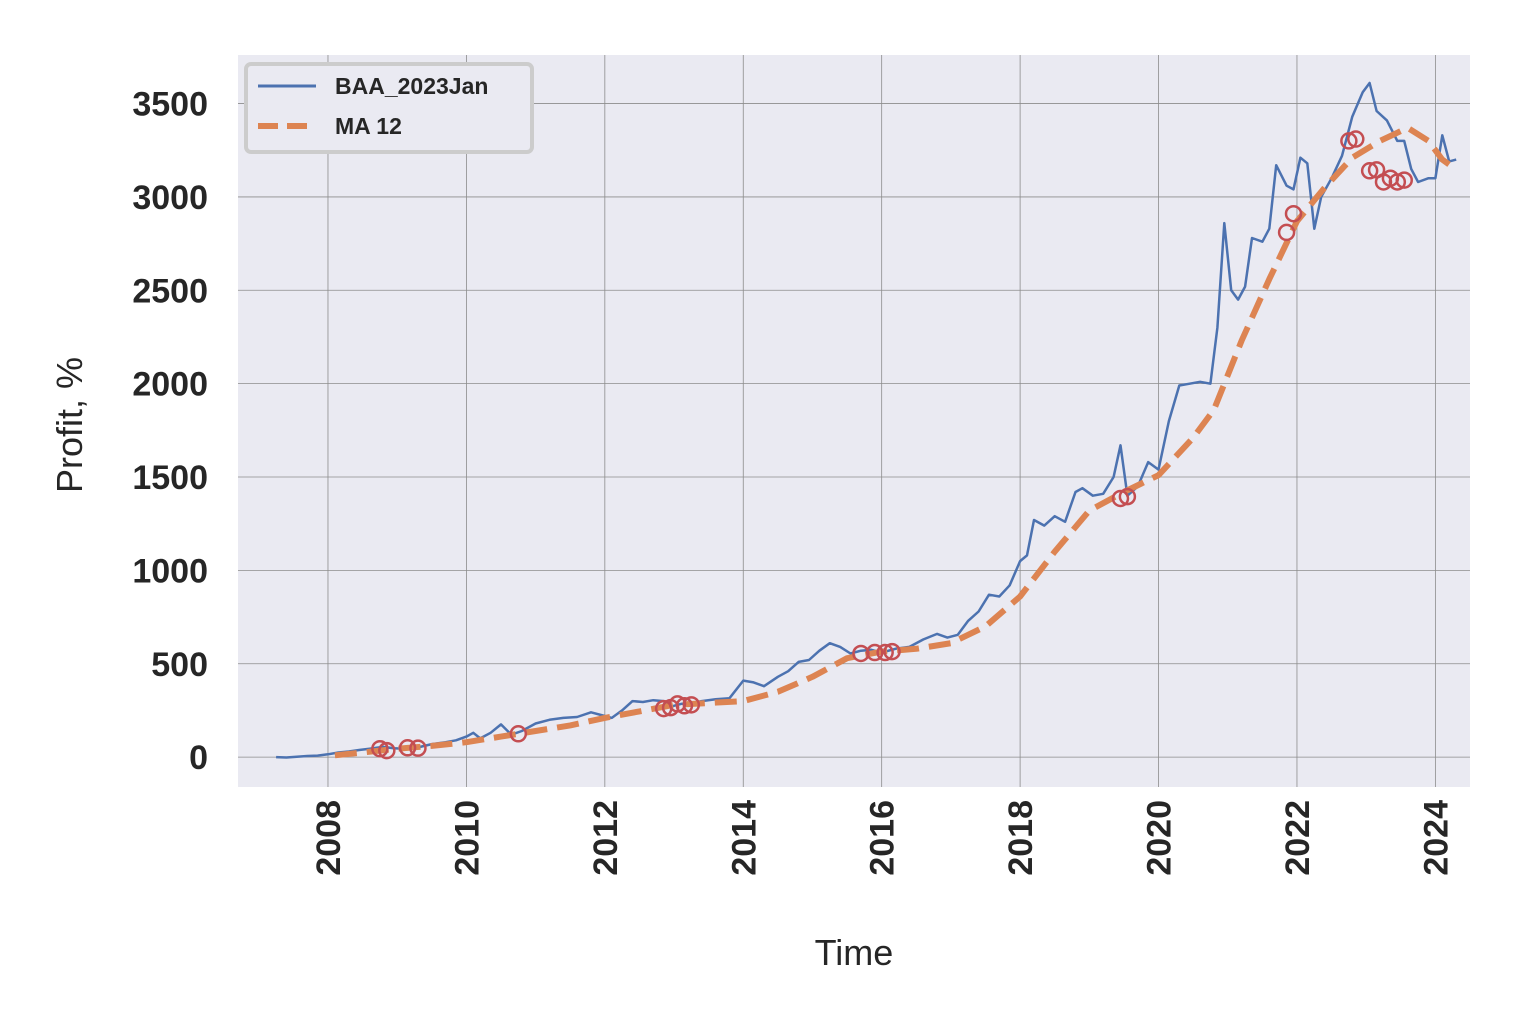 The height and width of the screenshot is (1025, 1525). I want to click on legend-box, so click(389, 108).